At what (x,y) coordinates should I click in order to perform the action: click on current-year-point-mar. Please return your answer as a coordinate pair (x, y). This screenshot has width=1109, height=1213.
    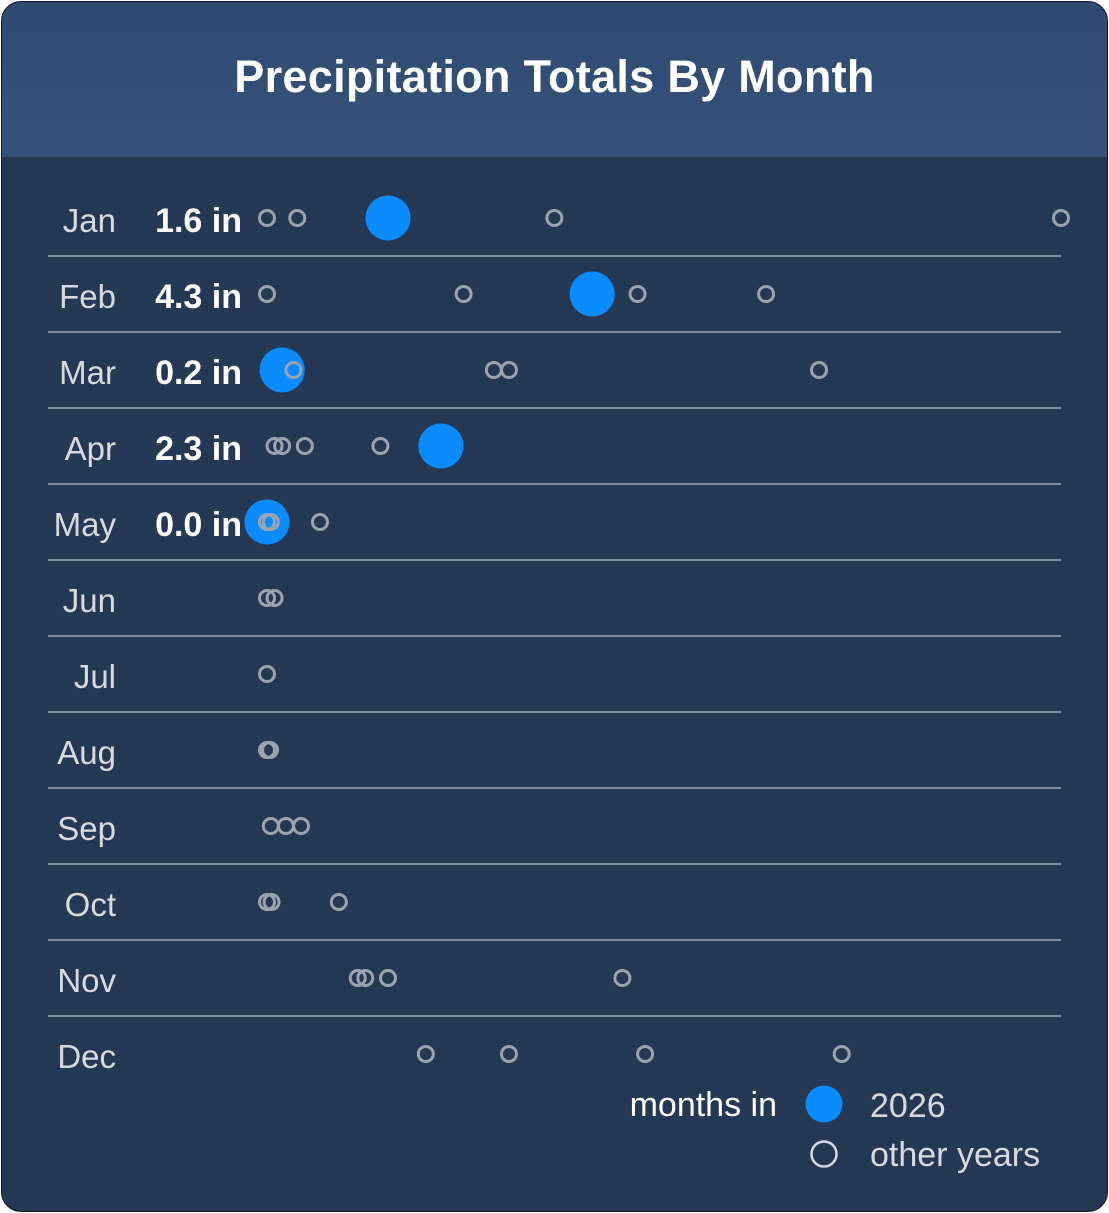
    Looking at the image, I should click on (282, 370).